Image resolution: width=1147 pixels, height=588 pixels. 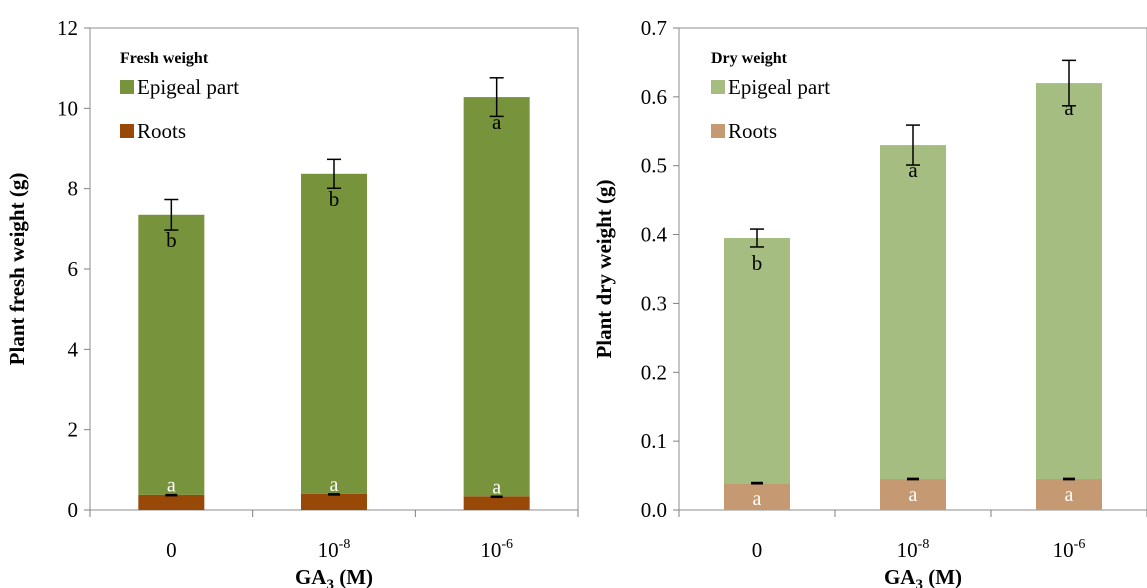 I want to click on chart-title: Dry weight, so click(x=749, y=58).